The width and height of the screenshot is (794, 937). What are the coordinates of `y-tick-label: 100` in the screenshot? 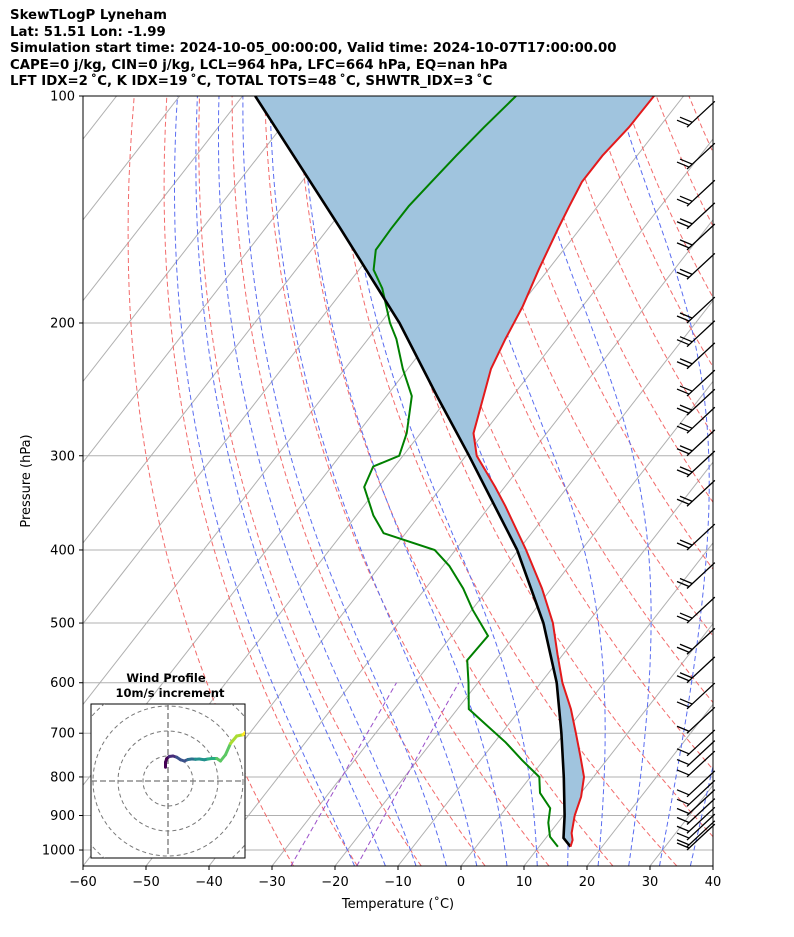 It's located at (62, 97).